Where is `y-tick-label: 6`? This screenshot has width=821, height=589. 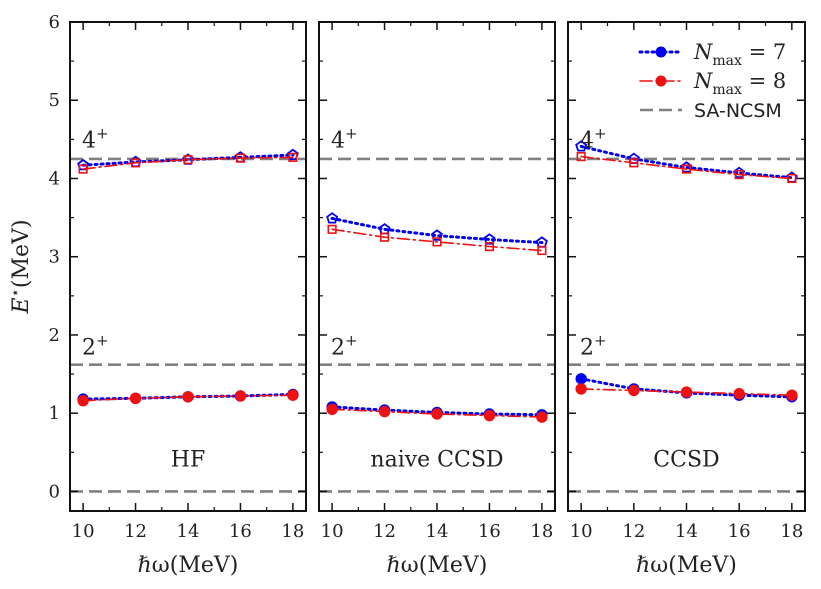
y-tick-label: 6 is located at coordinates (54, 22).